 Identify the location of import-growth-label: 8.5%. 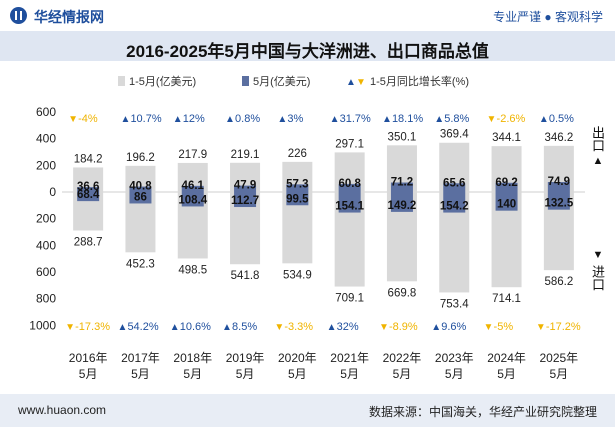
(244, 327).